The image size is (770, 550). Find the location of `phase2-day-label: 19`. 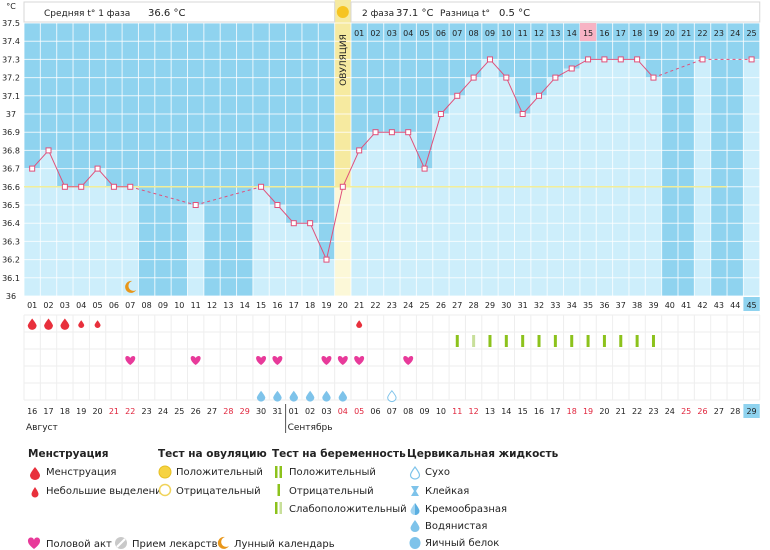

phase2-day-label: 19 is located at coordinates (653, 33).